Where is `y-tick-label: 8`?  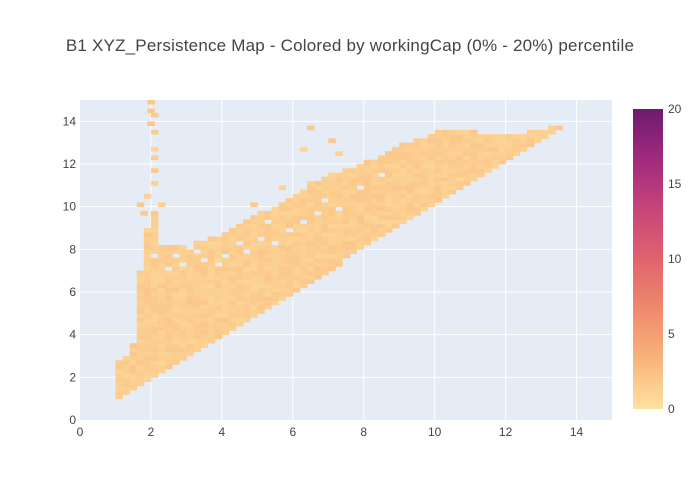
y-tick-label: 8 is located at coordinates (72, 249).